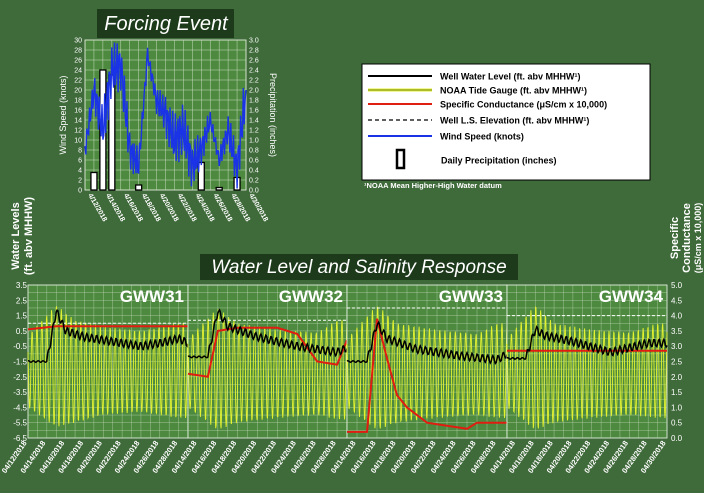  What do you see at coordinates (677, 316) in the screenshot?
I see `response-right-tick-label: 4.0` at bounding box center [677, 316].